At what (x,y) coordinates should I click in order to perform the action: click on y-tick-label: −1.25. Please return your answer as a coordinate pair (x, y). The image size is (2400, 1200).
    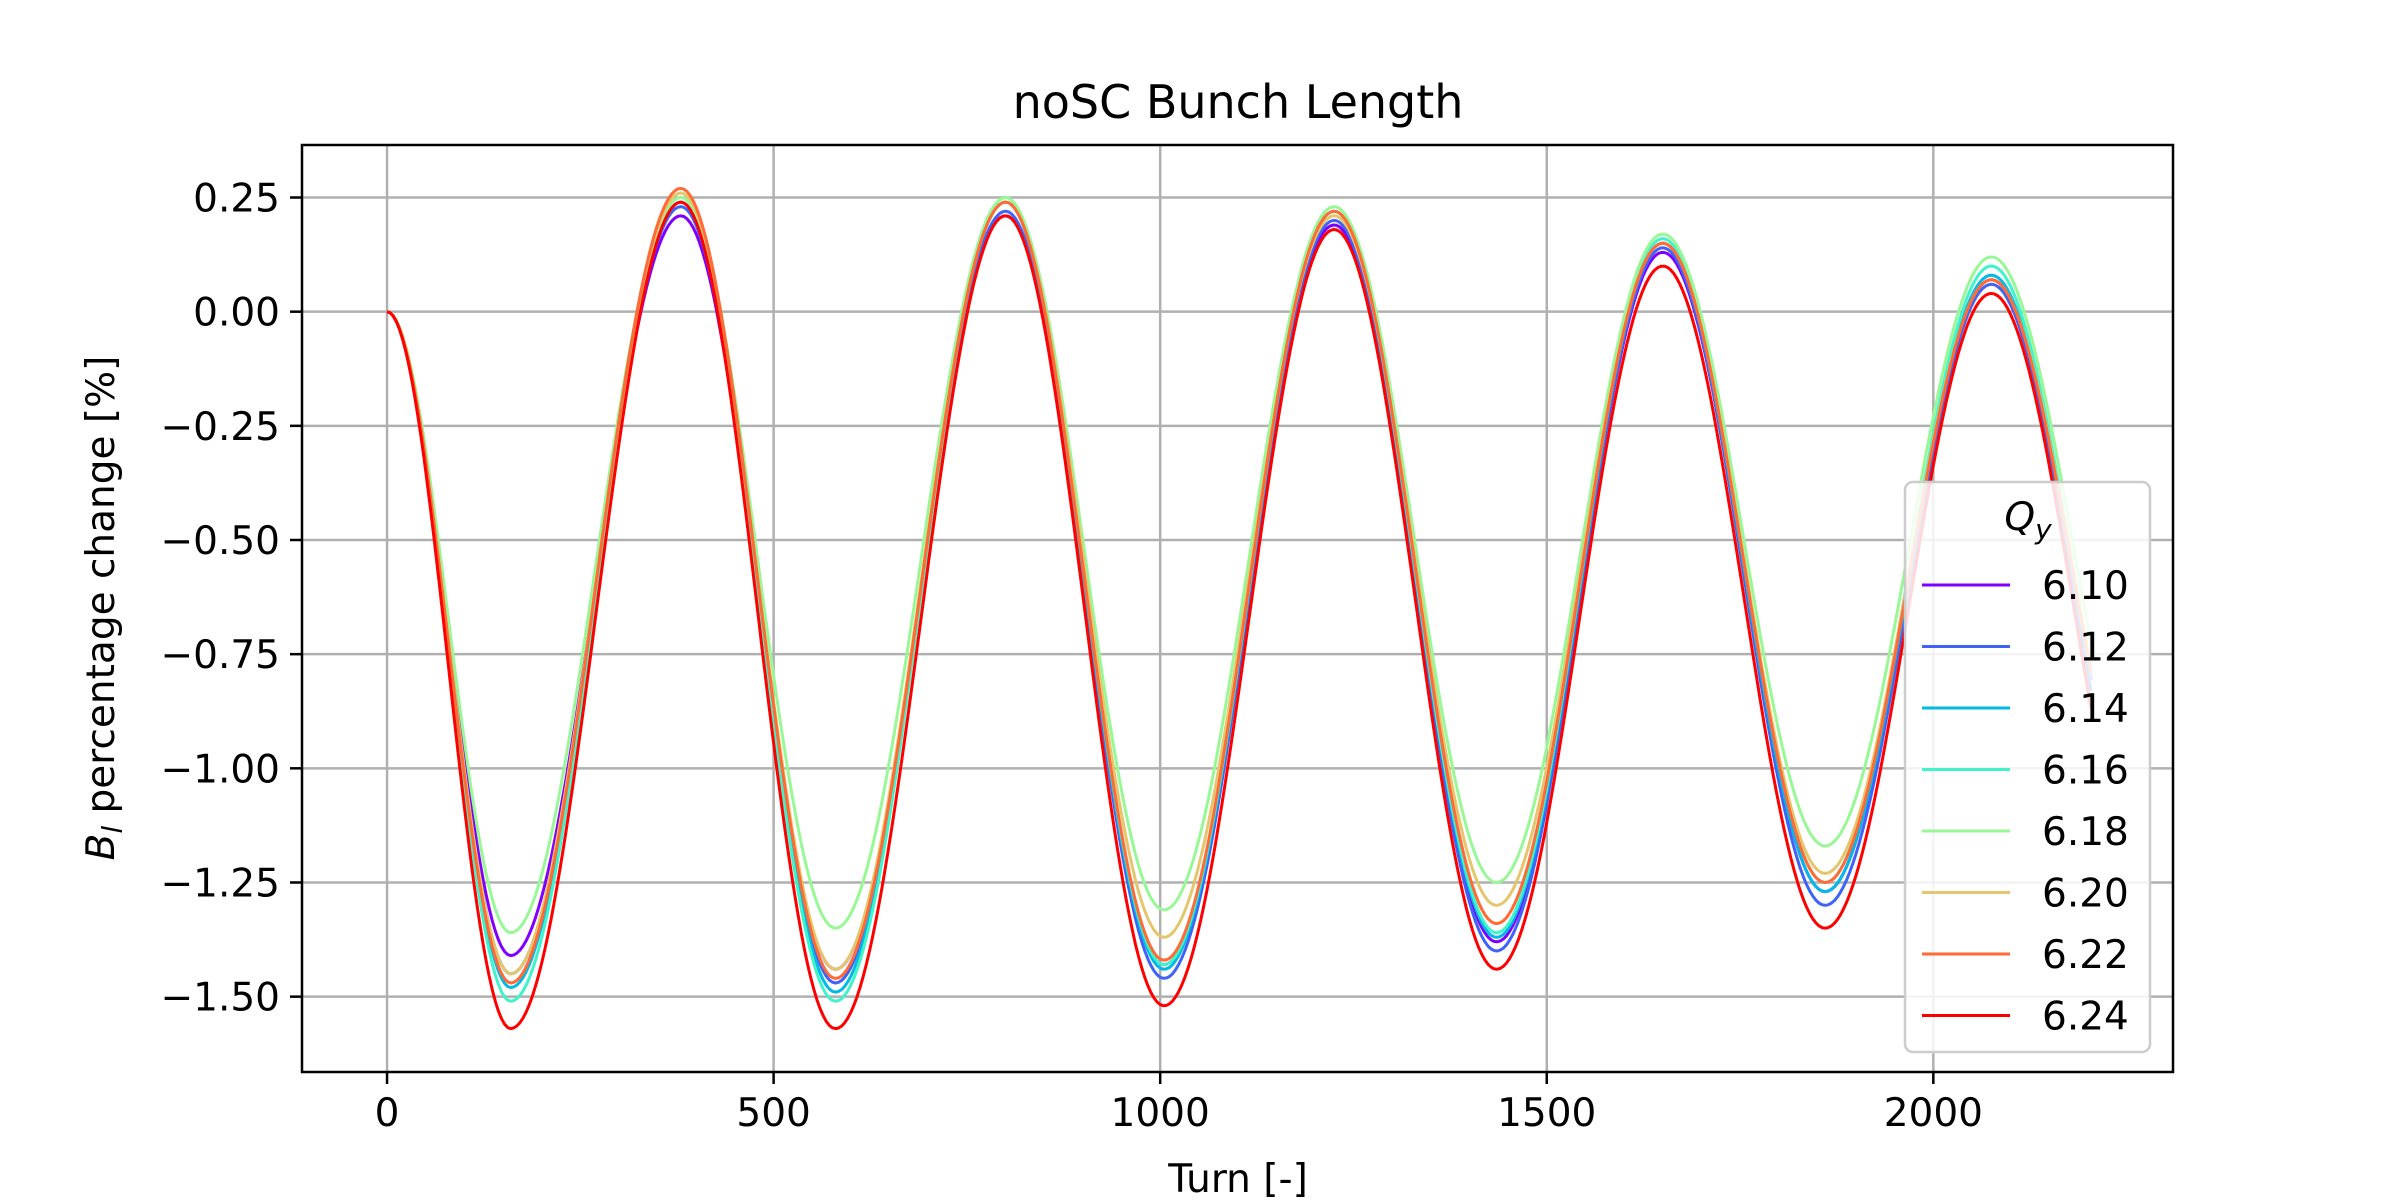
    Looking at the image, I should click on (220, 883).